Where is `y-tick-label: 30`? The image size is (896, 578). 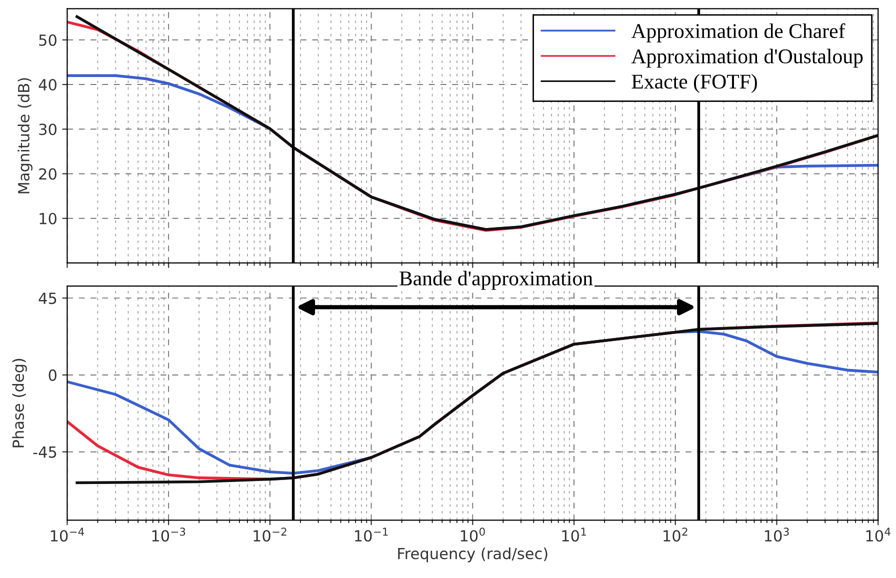
y-tick-label: 30 is located at coordinates (47, 130).